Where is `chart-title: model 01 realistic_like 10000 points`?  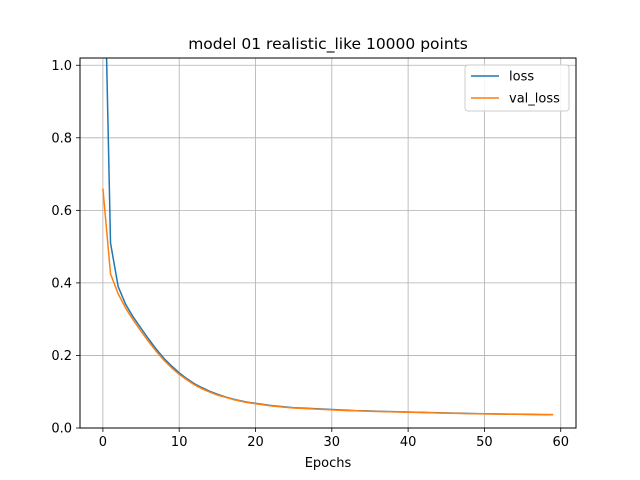
chart-title: model 01 realistic_like 10000 points is located at coordinates (328, 44).